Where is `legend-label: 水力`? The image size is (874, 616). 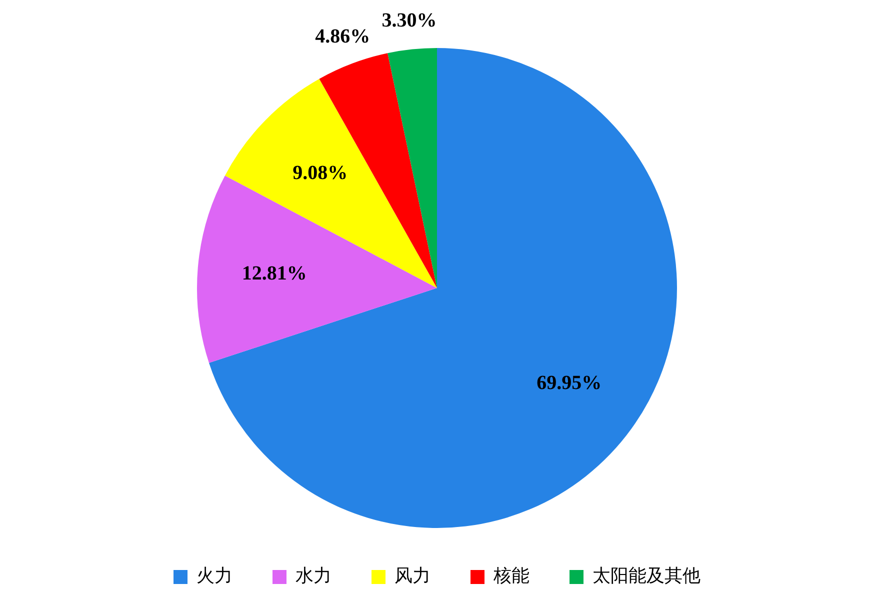 legend-label: 水力 is located at coordinates (314, 576).